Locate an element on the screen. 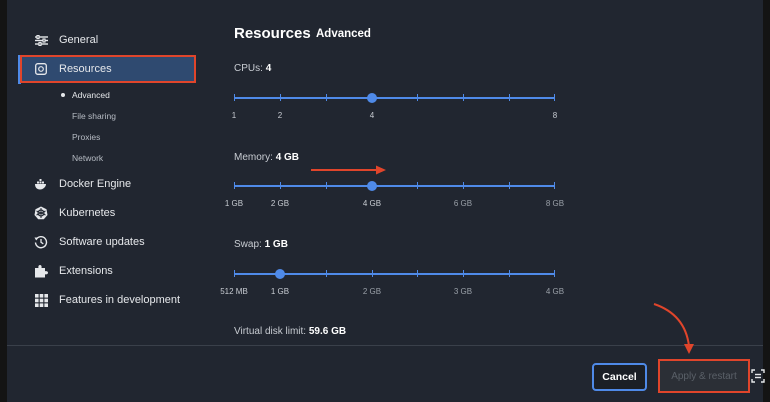 This screenshot has width=770, height=402. sidebar-item-features-in-development: Features in development is located at coordinates (108, 300).